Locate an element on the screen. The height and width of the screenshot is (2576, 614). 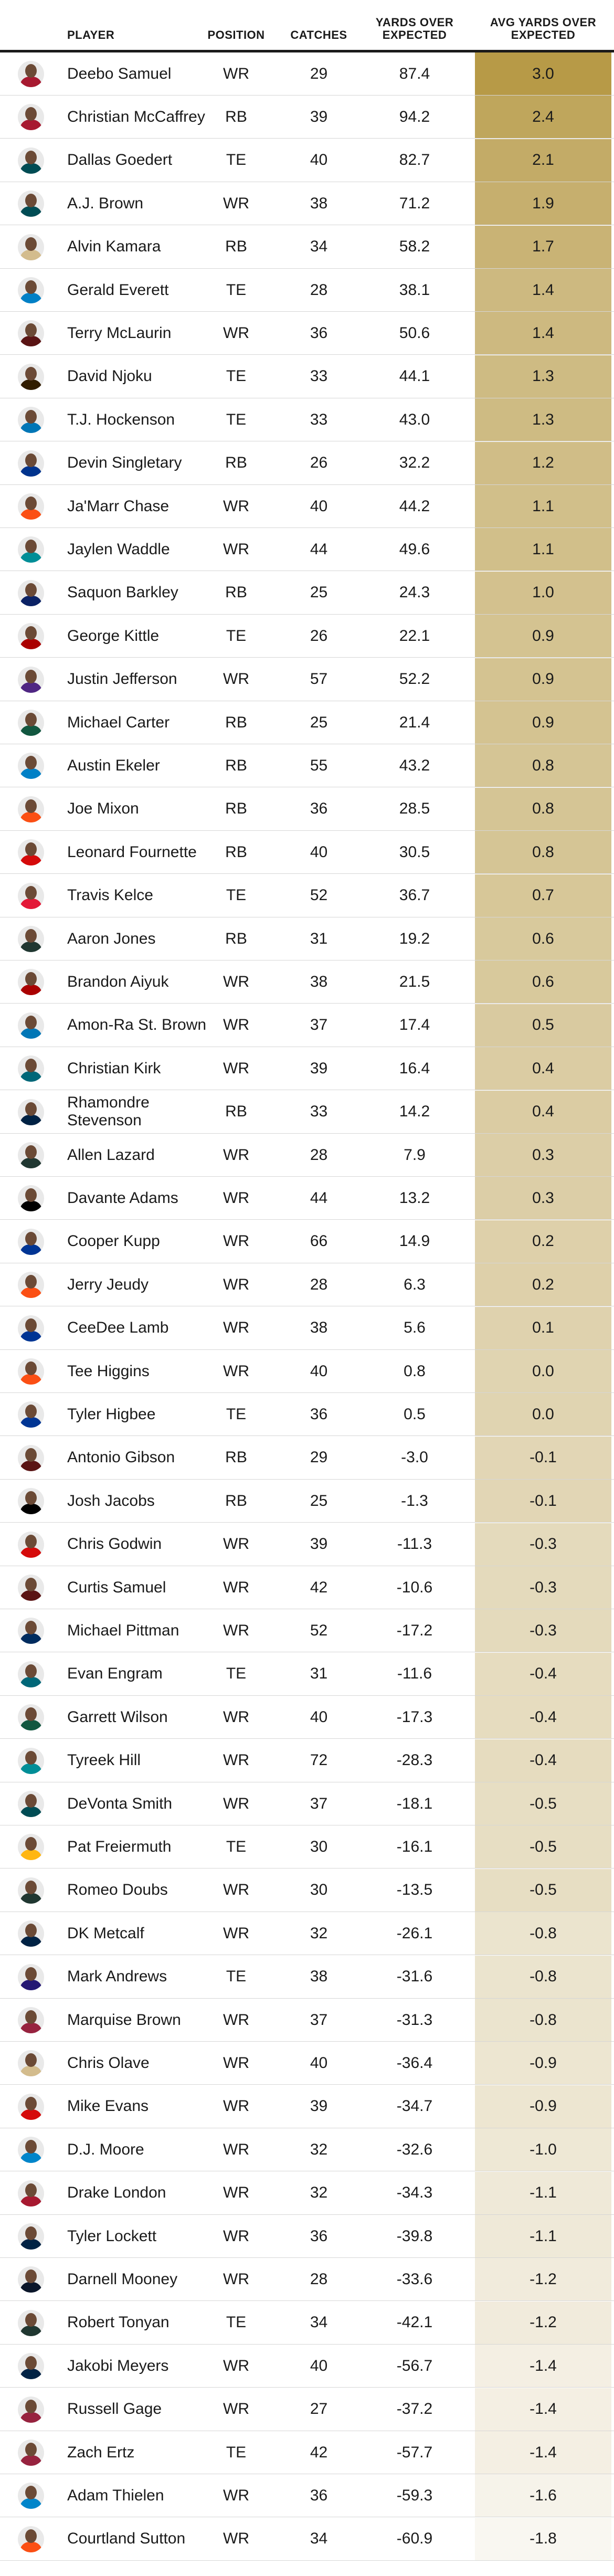
yards-over-expected: 0.5 is located at coordinates (415, 1414).